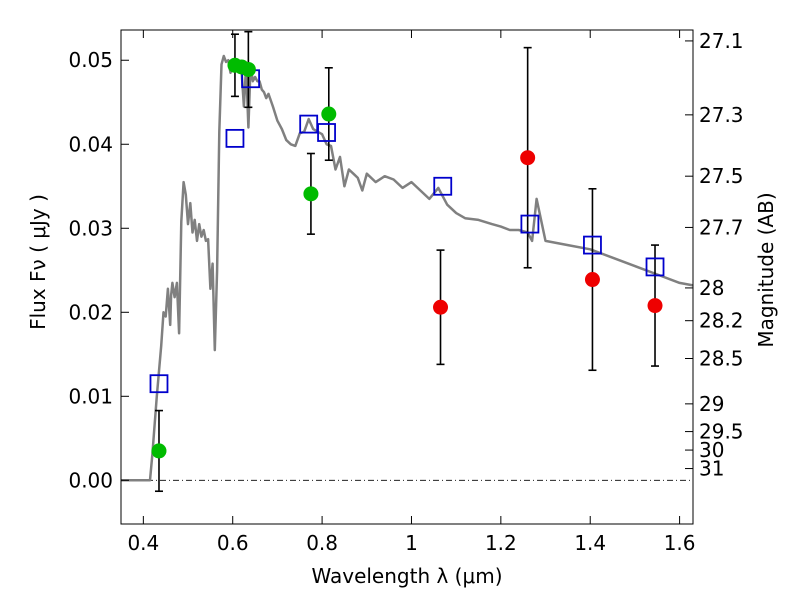 The height and width of the screenshot is (600, 800). Describe the element at coordinates (711, 288) in the screenshot. I see `magnitude-tick-label: 28` at that location.